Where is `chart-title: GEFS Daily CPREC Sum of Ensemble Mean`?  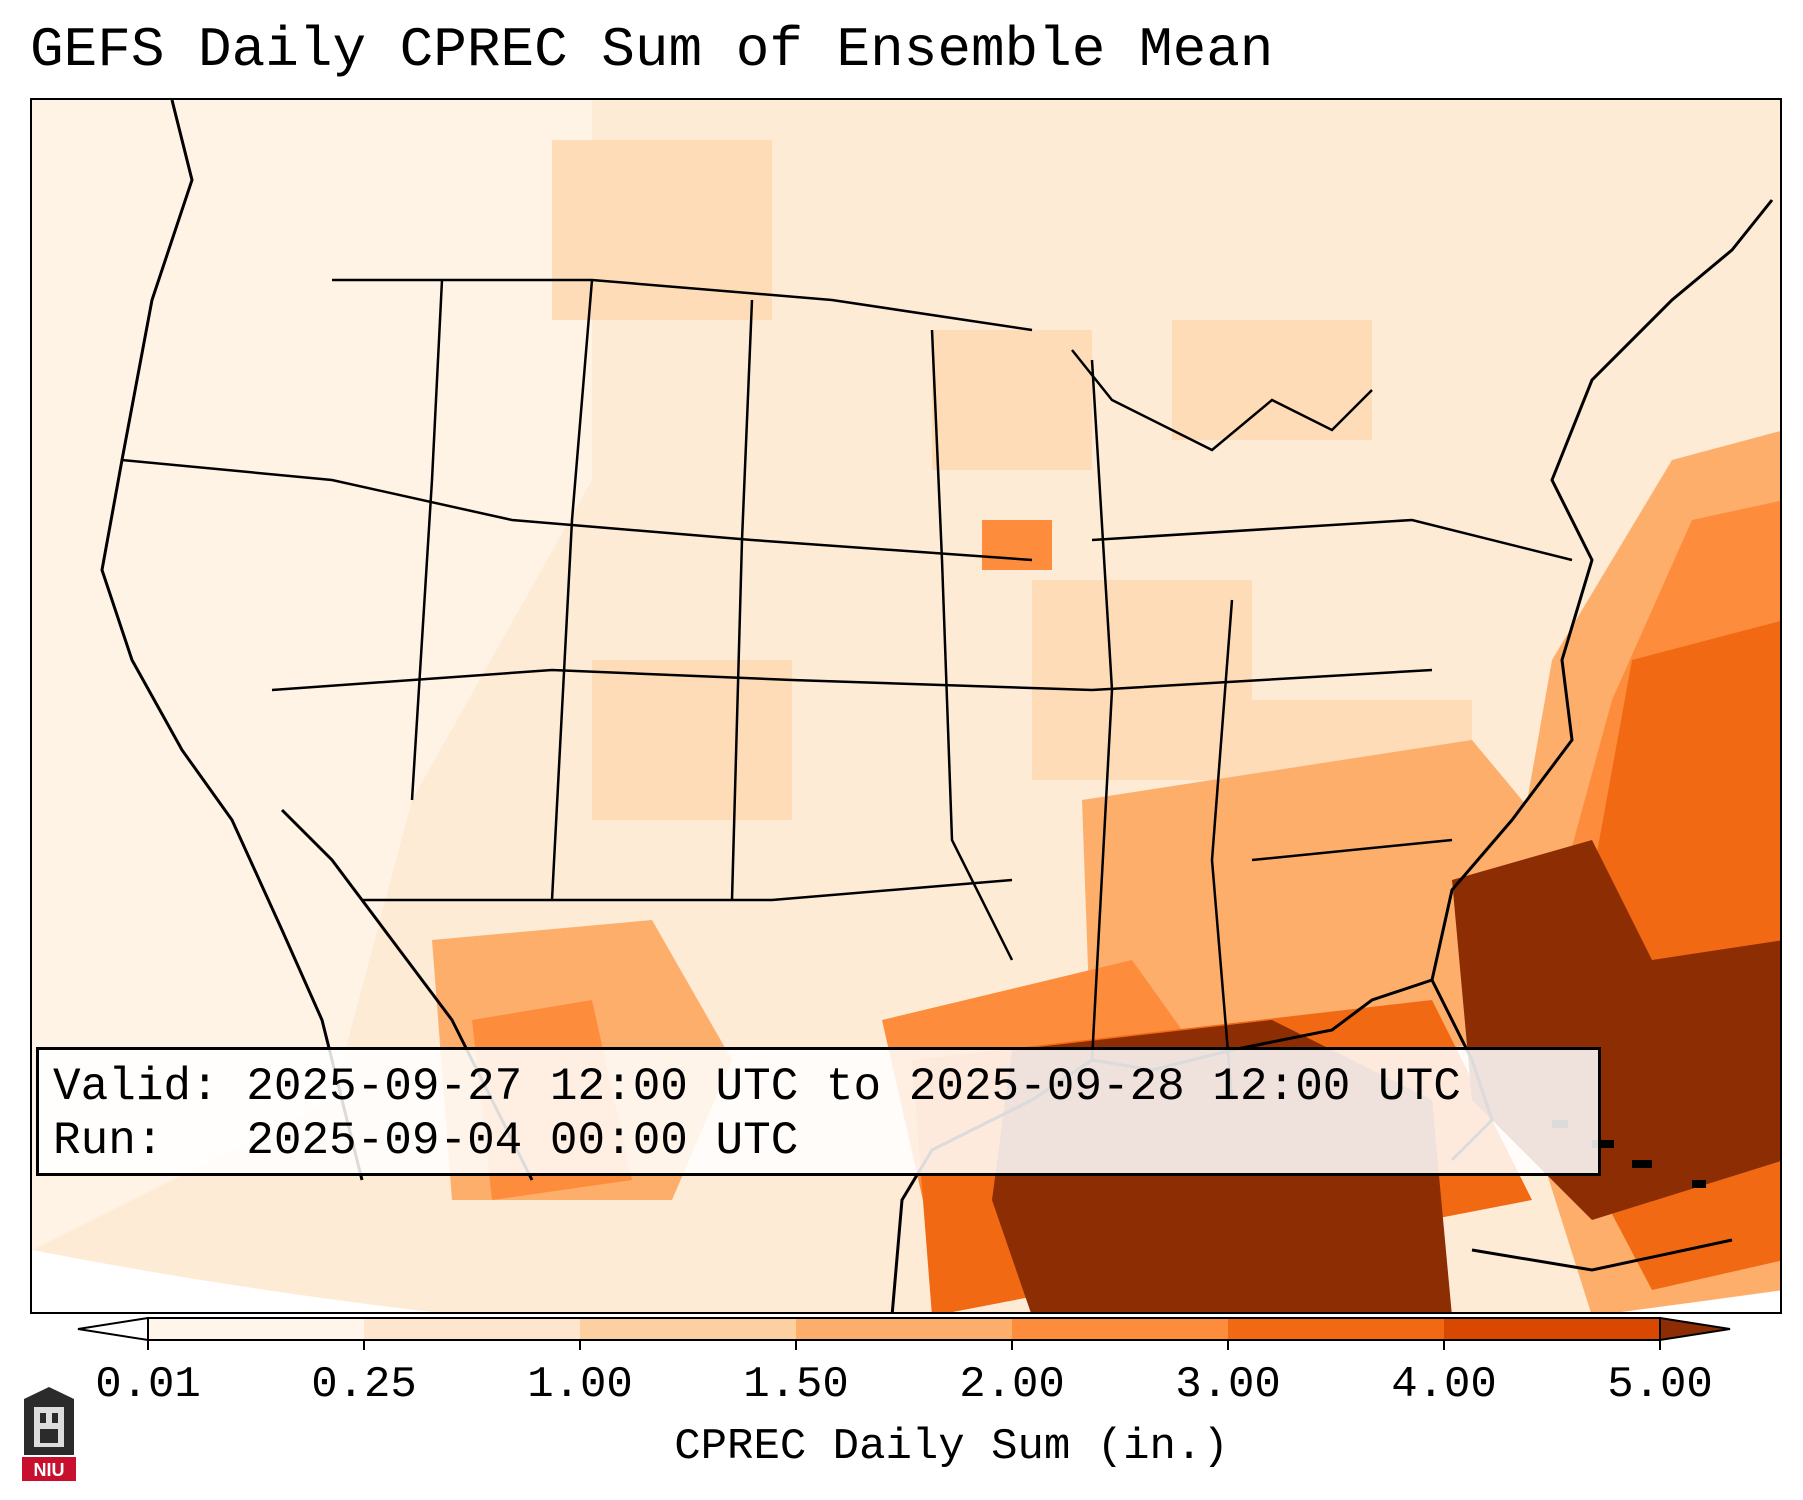
chart-title: GEFS Daily CPREC Sum of Ensemble Mean is located at coordinates (652, 50).